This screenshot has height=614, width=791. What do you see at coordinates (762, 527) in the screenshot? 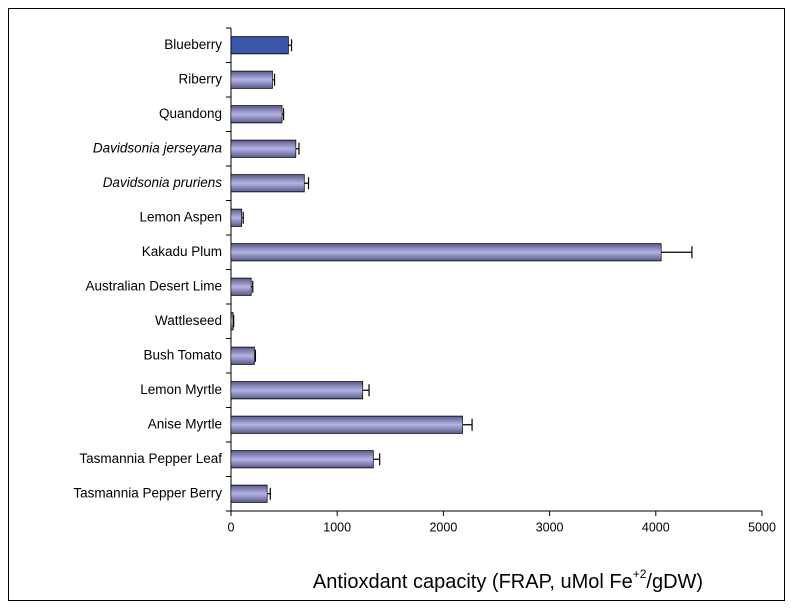
I see `x-tick-label: 5000` at bounding box center [762, 527].